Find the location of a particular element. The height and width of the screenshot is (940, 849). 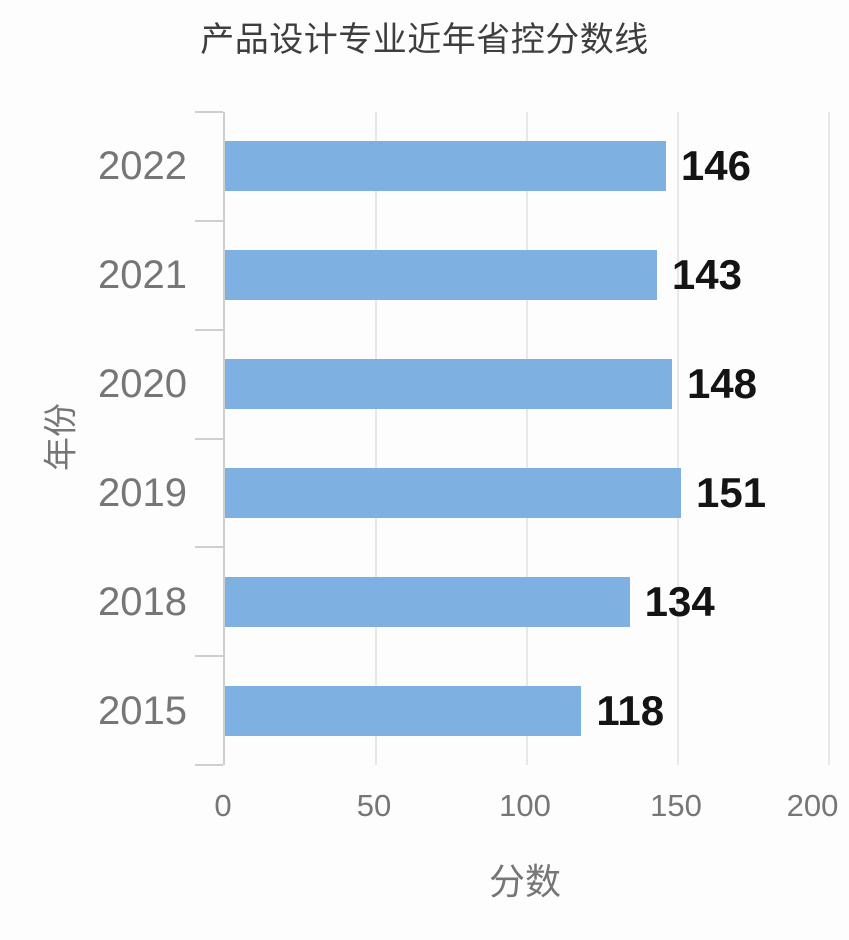

y-tick-label: 2019 is located at coordinates (142, 492).